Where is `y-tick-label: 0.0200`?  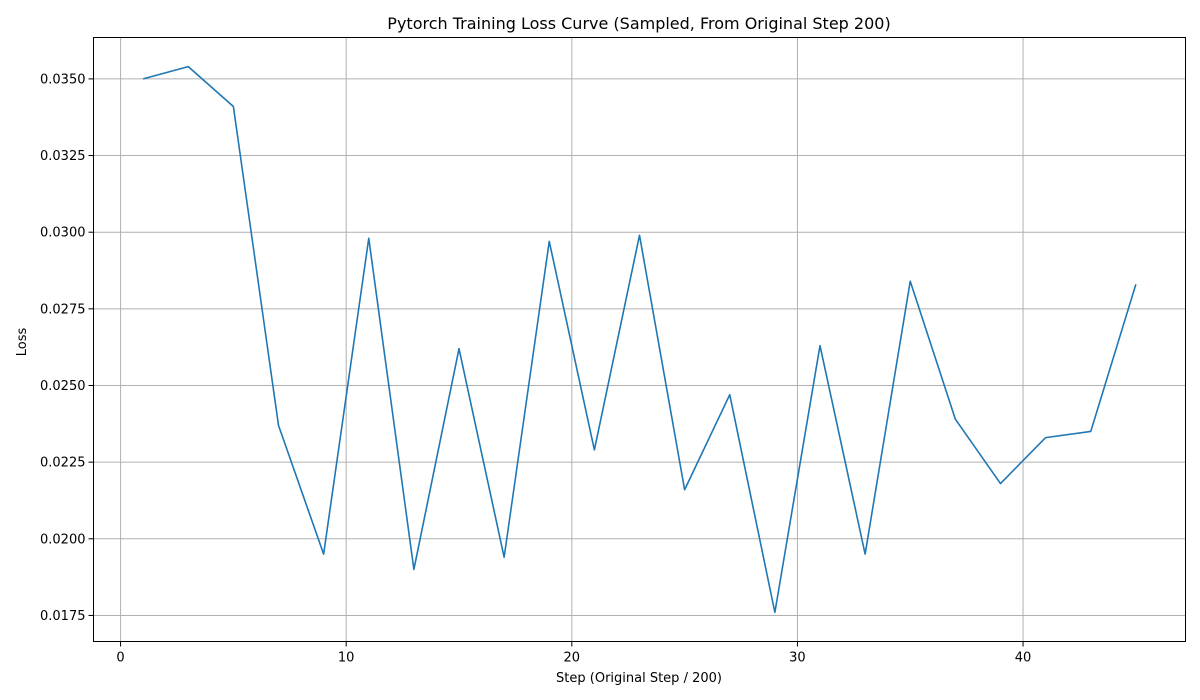
y-tick-label: 0.0200 is located at coordinates (63, 539).